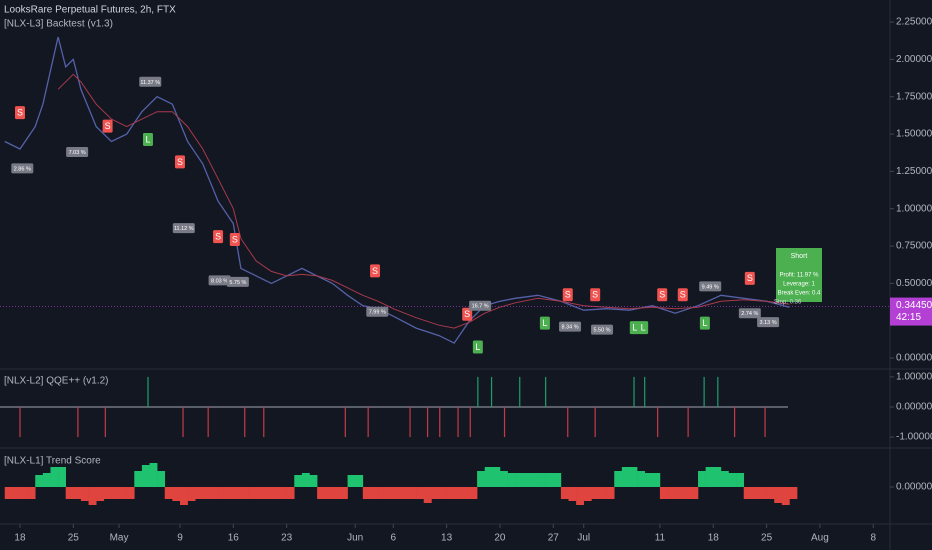  Describe the element at coordinates (914, 134) in the screenshot. I see `y-tick-label: 1.50000` at that location.